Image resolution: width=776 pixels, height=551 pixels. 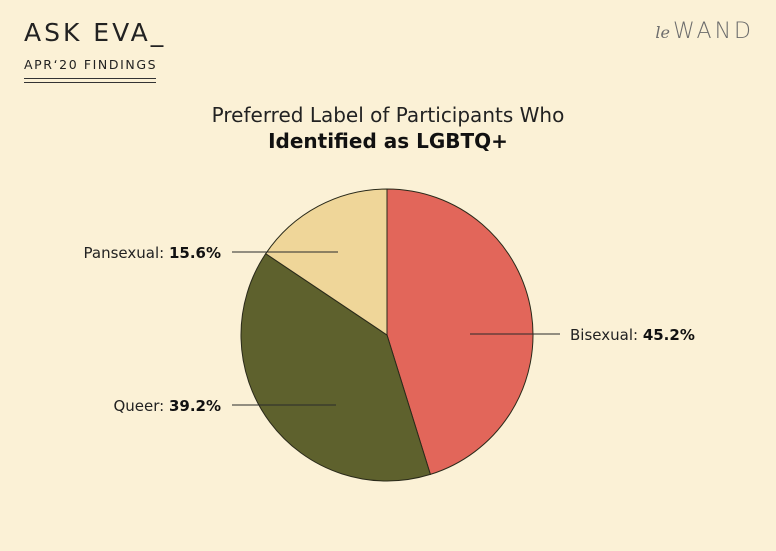 I want to click on findings-subtitle-block: APR‘20 FINDINGS, so click(x=90, y=70).